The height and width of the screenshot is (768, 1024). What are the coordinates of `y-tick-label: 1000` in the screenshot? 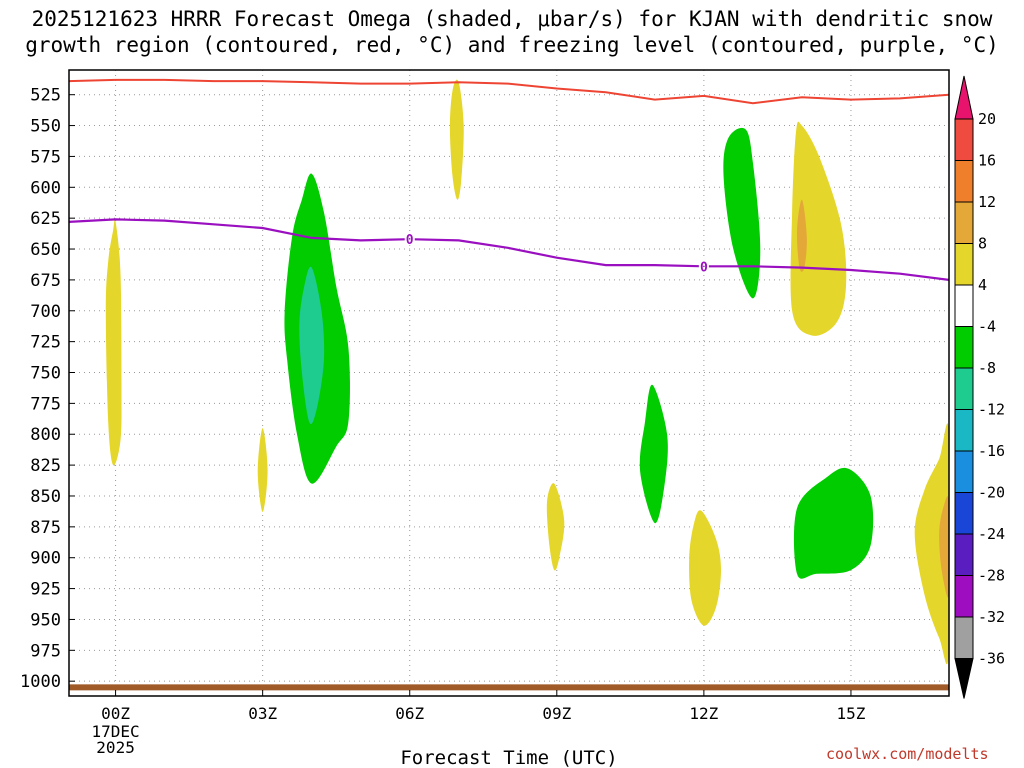 It's located at (40, 682).